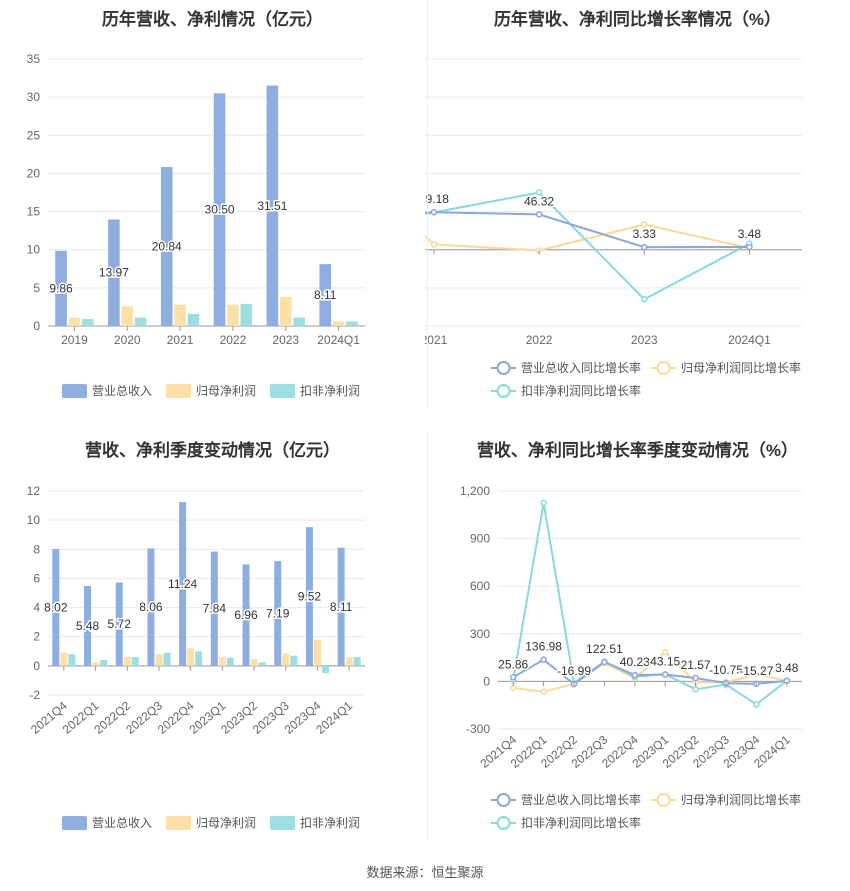 The height and width of the screenshot is (891, 850). Describe the element at coordinates (34, 97) in the screenshot. I see `y-tick-label: 30` at that location.